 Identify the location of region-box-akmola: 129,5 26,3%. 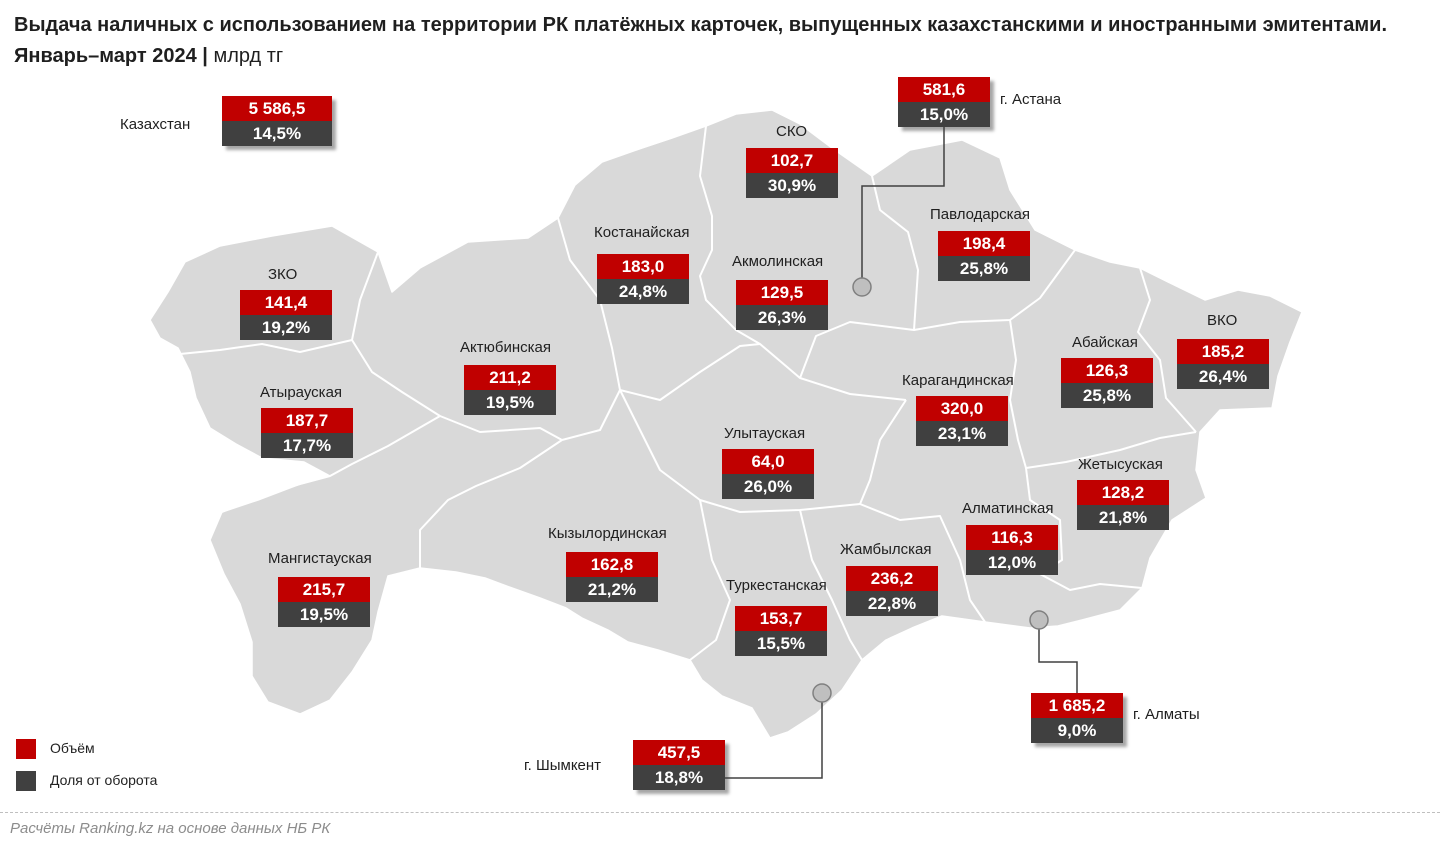
(782, 305).